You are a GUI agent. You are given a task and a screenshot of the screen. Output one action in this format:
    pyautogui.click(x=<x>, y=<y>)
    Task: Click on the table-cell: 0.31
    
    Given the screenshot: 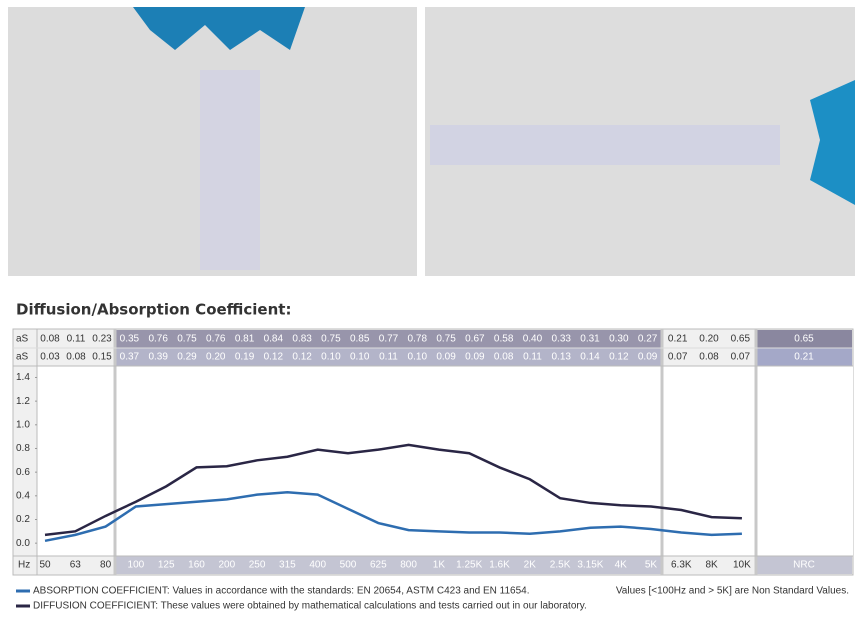 What is the action you would take?
    pyautogui.click(x=590, y=339)
    